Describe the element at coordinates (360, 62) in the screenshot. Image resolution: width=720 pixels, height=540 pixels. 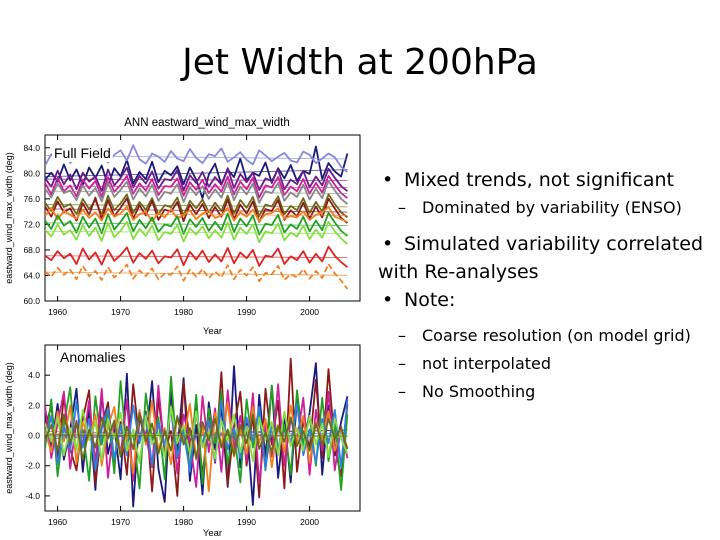
I see `slide-title: Jet Width at 200h​Pa` at that location.